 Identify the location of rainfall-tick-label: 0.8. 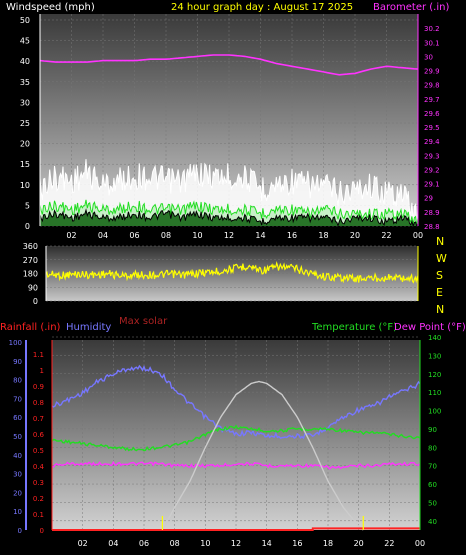
(38, 403).